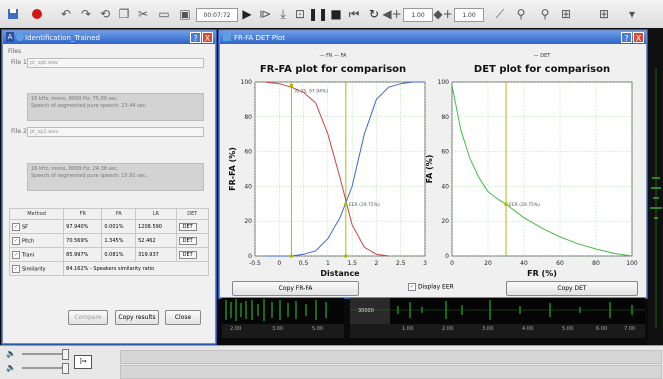 This screenshot has width=663, height=379. What do you see at coordinates (596, 263) in the screenshot?
I see `x-tick-label: 80` at bounding box center [596, 263].